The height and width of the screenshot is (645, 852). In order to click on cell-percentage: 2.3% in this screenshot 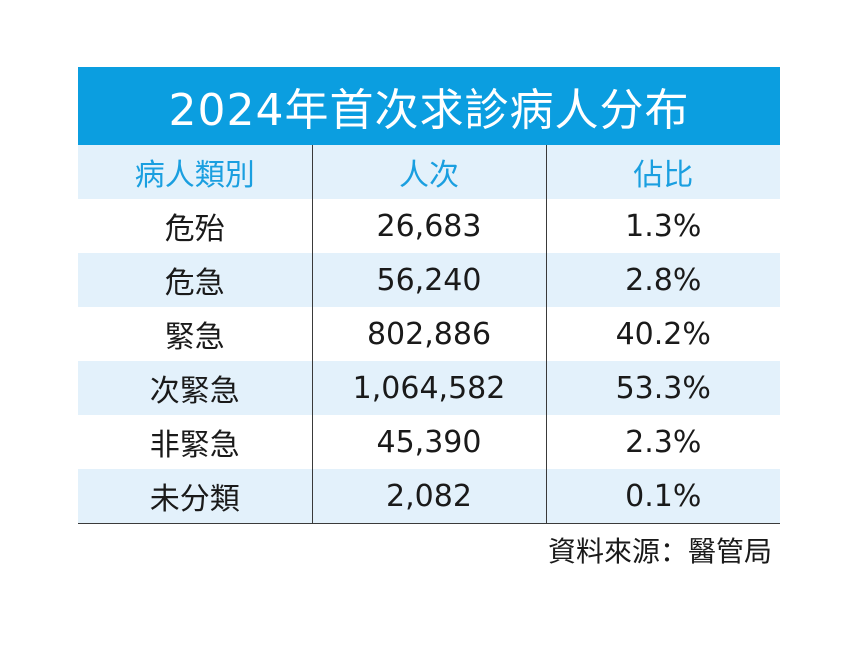, I will do `click(662, 442)`.